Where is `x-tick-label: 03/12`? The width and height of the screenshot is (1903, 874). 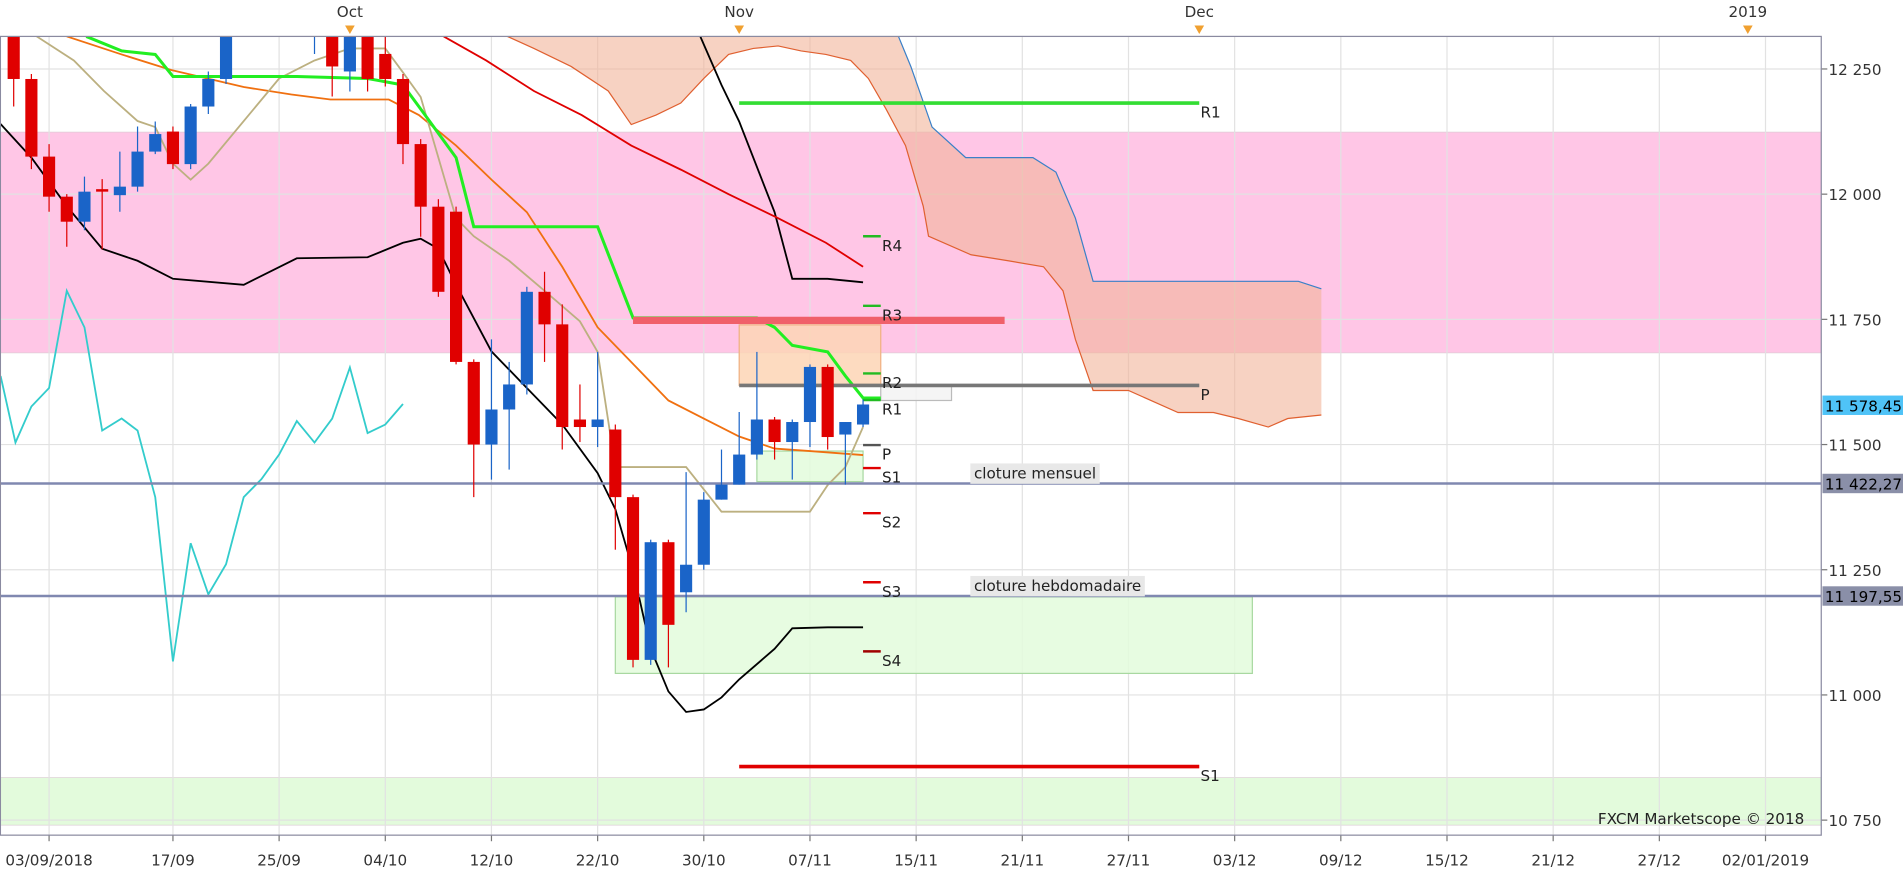 x-tick-label: 03/12 is located at coordinates (1235, 861).